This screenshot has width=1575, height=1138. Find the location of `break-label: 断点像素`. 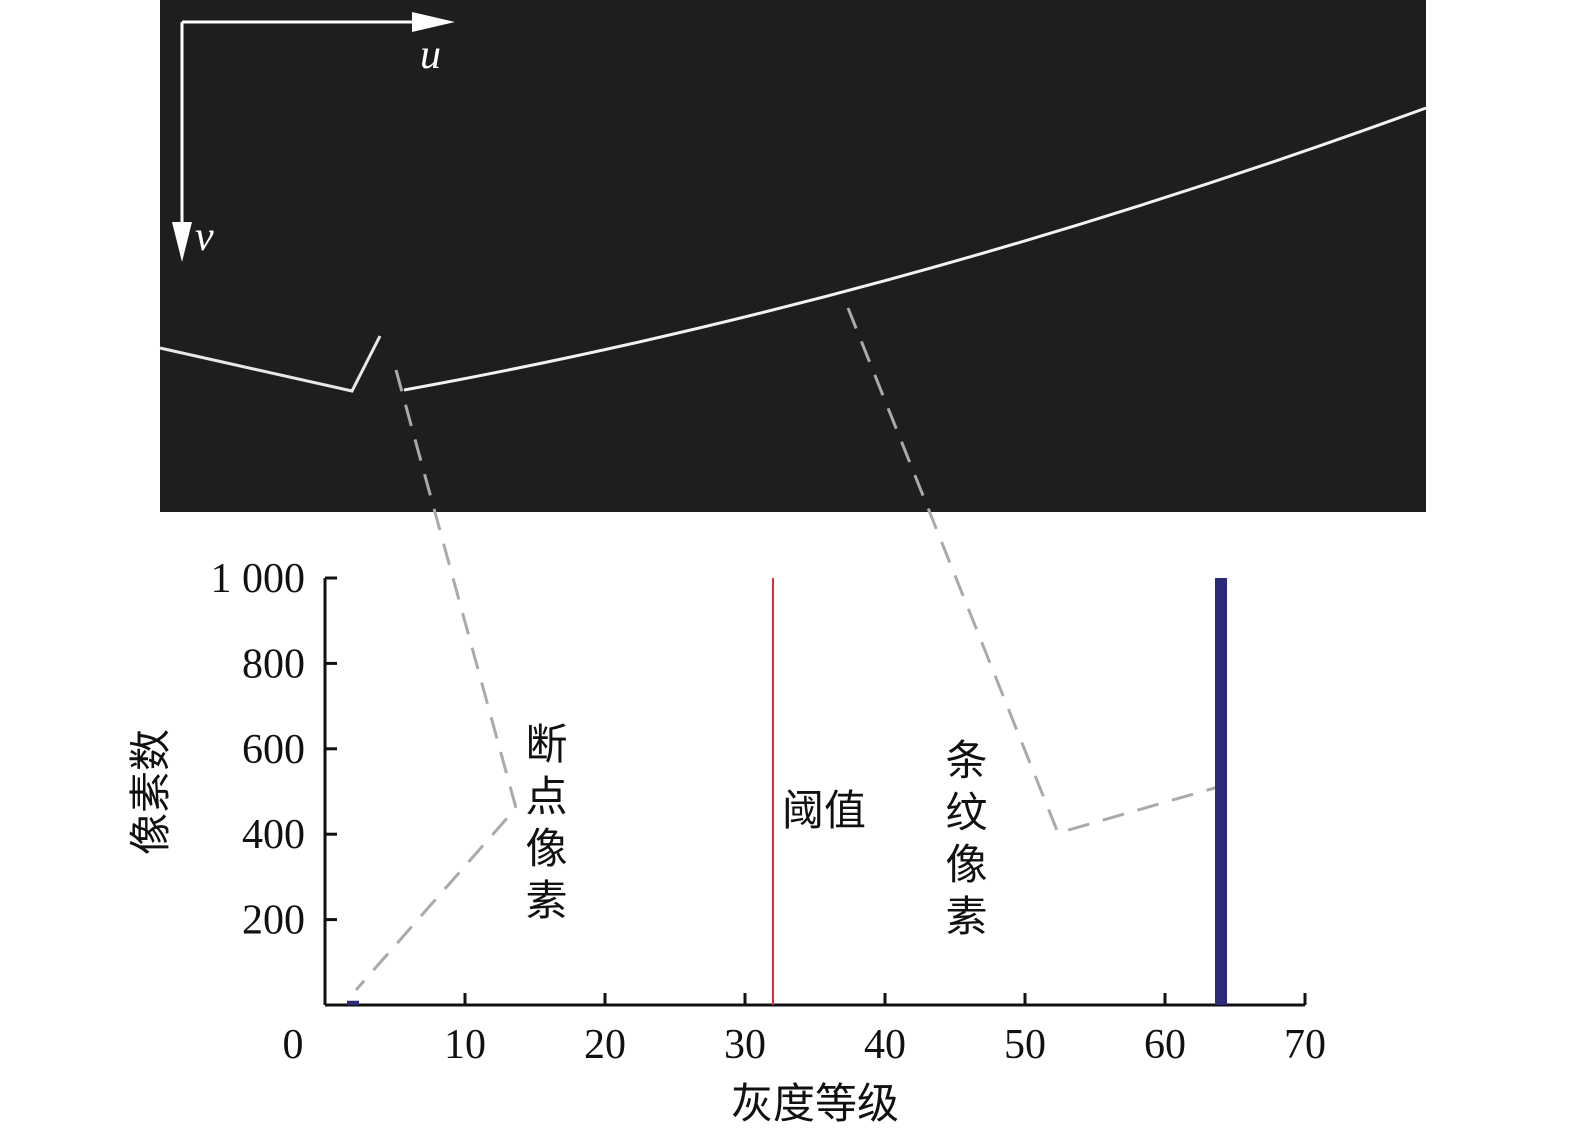

break-label: 断点像素 is located at coordinates (542, 826).